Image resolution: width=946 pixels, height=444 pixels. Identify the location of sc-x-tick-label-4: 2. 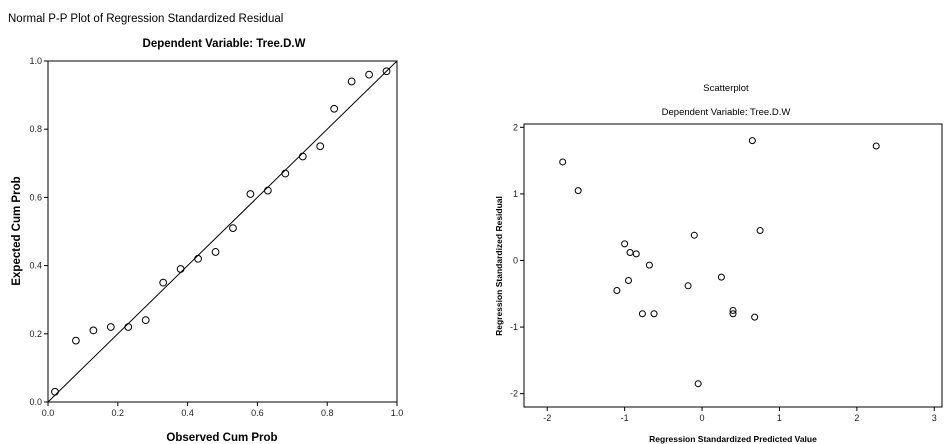
(856, 418).